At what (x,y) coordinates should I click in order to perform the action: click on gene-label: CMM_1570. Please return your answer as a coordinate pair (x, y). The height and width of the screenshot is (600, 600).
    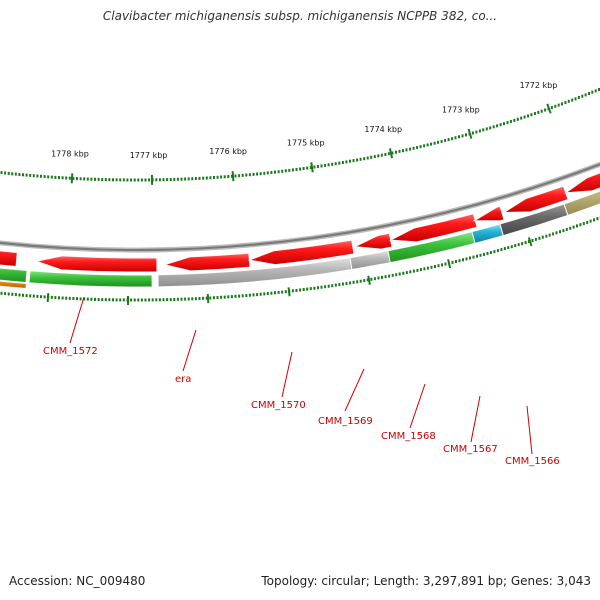
    Looking at the image, I should click on (278, 405).